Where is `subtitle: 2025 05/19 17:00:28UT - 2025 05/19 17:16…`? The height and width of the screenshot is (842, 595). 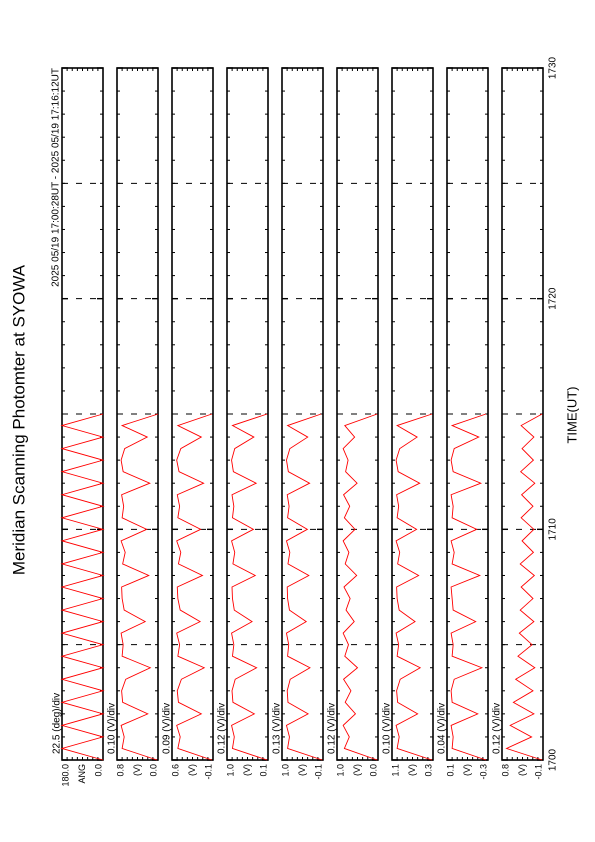
subtitle: 2025 05/19 17:00:28UT - 2025 05/19 17:16… is located at coordinates (56, 177).